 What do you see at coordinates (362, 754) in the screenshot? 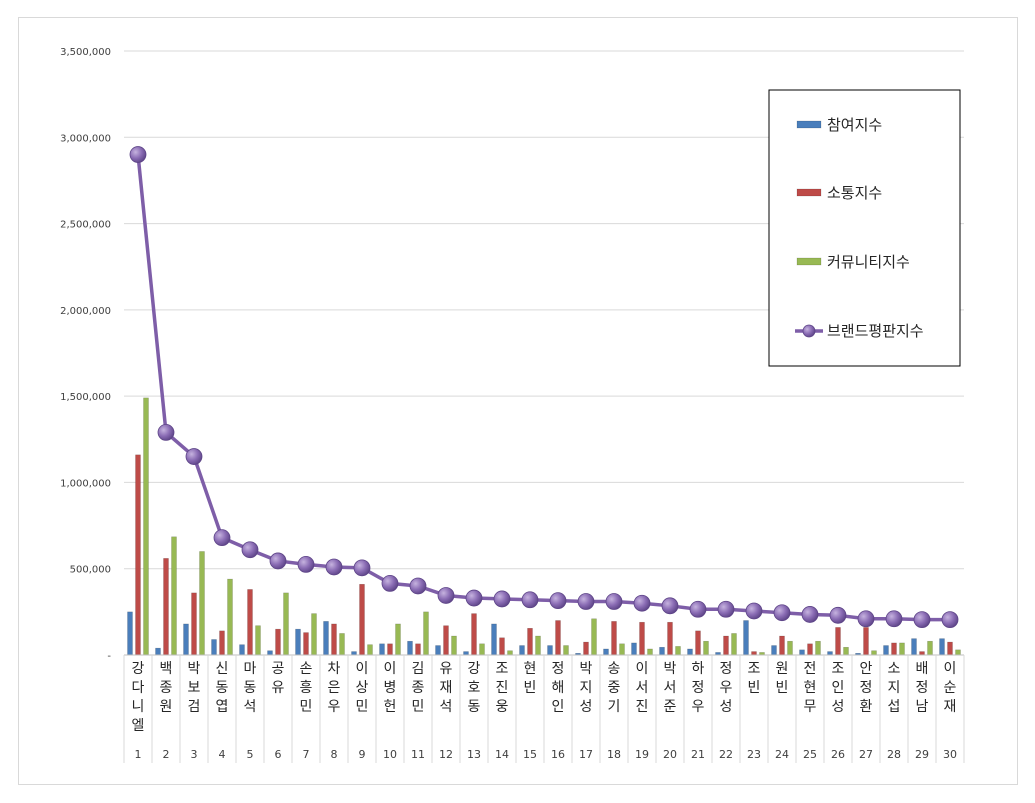
I see `x-index-label: 9` at bounding box center [362, 754].